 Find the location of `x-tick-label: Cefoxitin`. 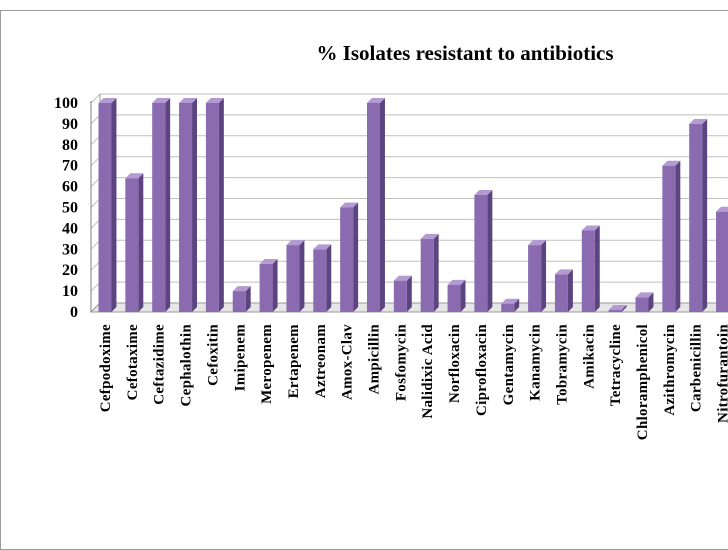

x-tick-label: Cefoxitin is located at coordinates (213, 355).